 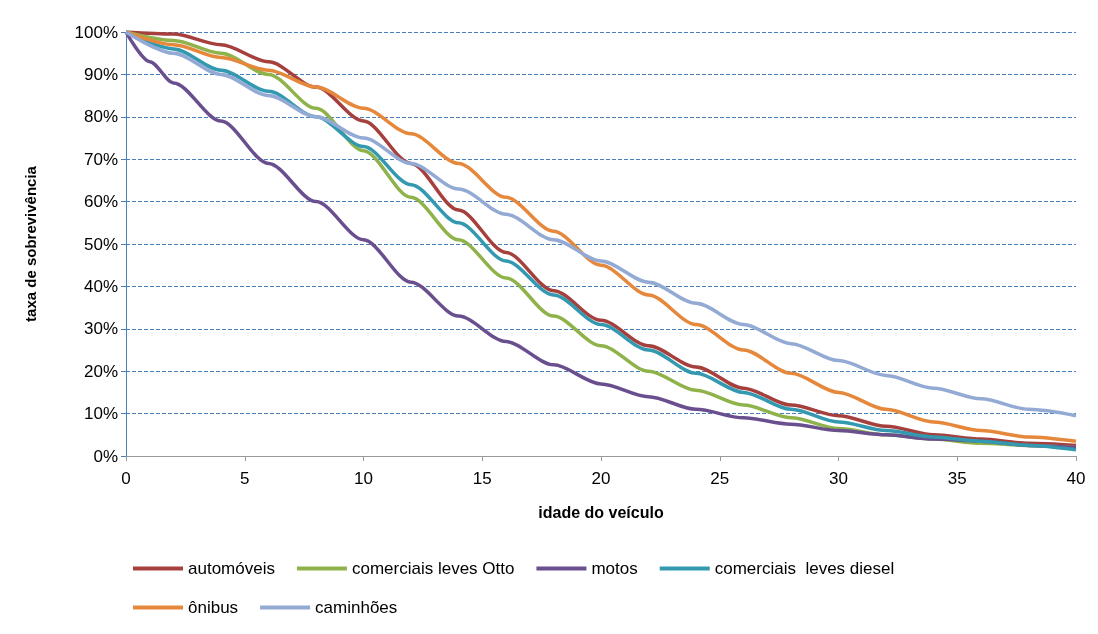 What do you see at coordinates (126, 478) in the screenshot?
I see `x-tick-label: 0` at bounding box center [126, 478].